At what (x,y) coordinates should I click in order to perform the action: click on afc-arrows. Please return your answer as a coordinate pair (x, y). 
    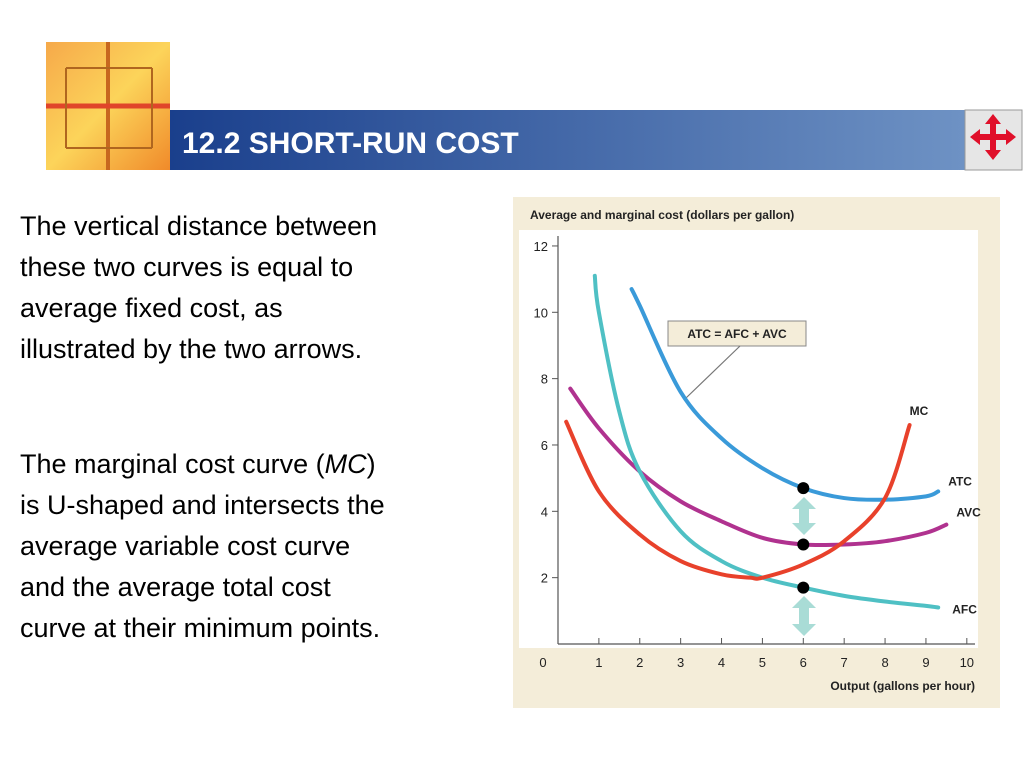
    Looking at the image, I should click on (804, 566).